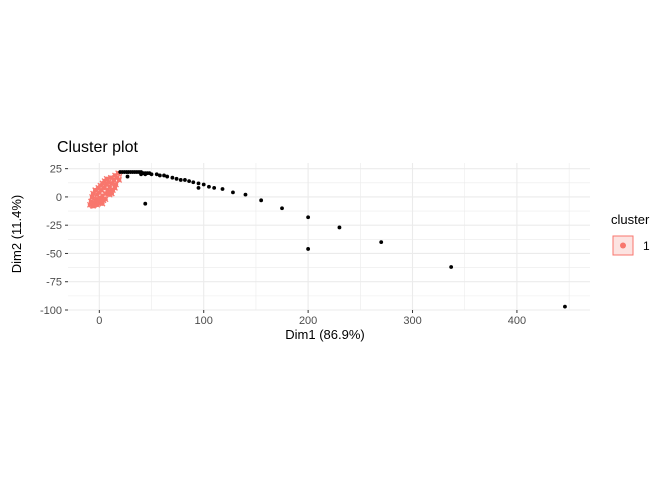 This screenshot has width=672, height=480. Describe the element at coordinates (54, 254) in the screenshot. I see `y-tick-label: -50` at that location.